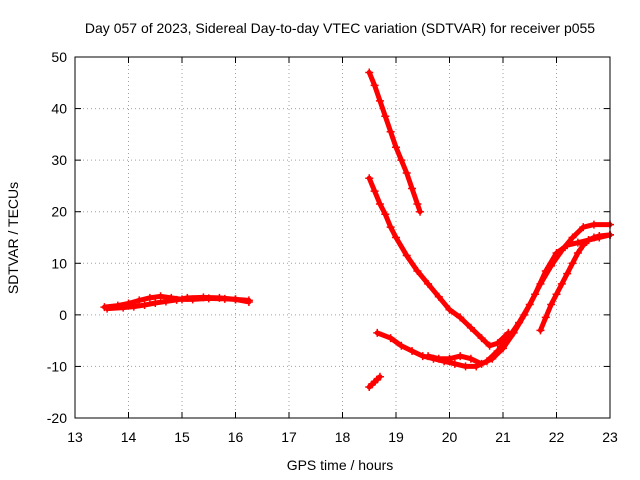 This screenshot has width=640, height=480. Describe the element at coordinates (63, 315) in the screenshot. I see `y-tick-label: 0` at that location.